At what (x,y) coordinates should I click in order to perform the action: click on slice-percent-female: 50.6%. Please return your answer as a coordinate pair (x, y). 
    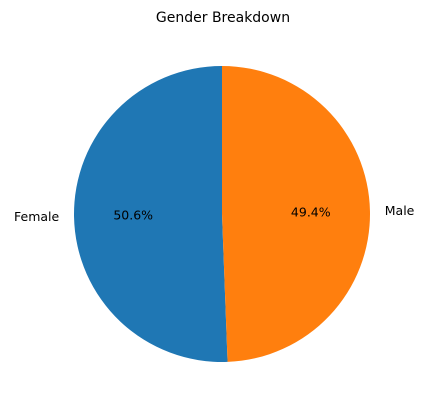
    Looking at the image, I should click on (133, 215).